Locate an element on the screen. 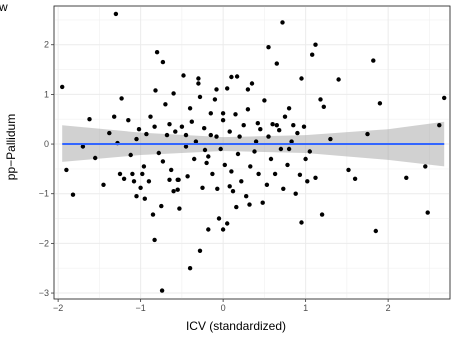 The height and width of the screenshot is (337, 458). y-axis-ticks: −3 −2 −1 0 1 2 is located at coordinates (46, 169).